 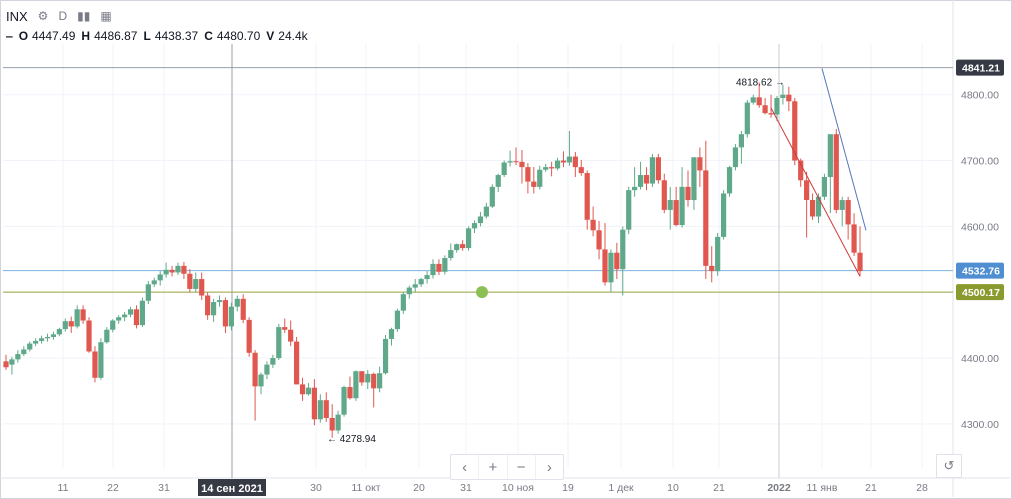 I want to click on gear-icon: ⚙, so click(x=43, y=16).